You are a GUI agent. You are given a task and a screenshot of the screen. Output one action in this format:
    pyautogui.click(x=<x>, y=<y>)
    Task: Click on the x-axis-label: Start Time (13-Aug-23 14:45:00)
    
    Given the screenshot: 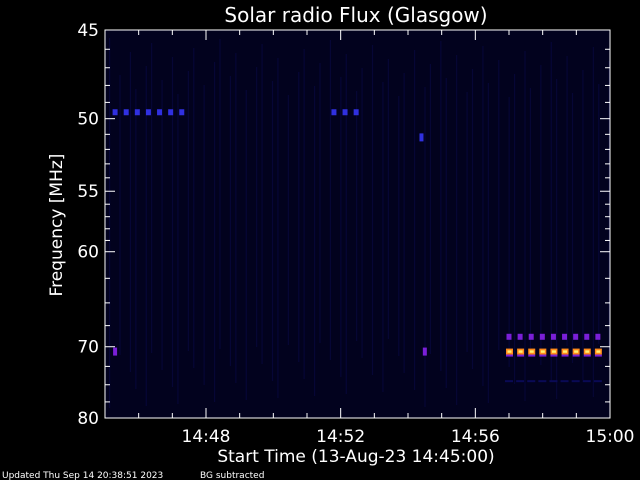 What is the action you would take?
    pyautogui.click(x=355, y=457)
    